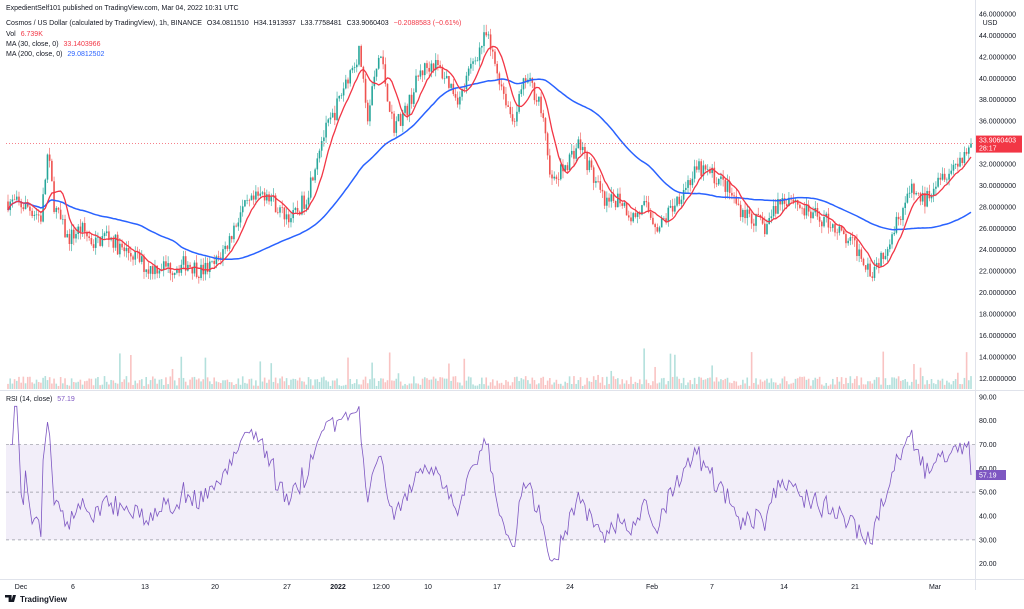  I want to click on time-tick-label: 10, so click(428, 587).